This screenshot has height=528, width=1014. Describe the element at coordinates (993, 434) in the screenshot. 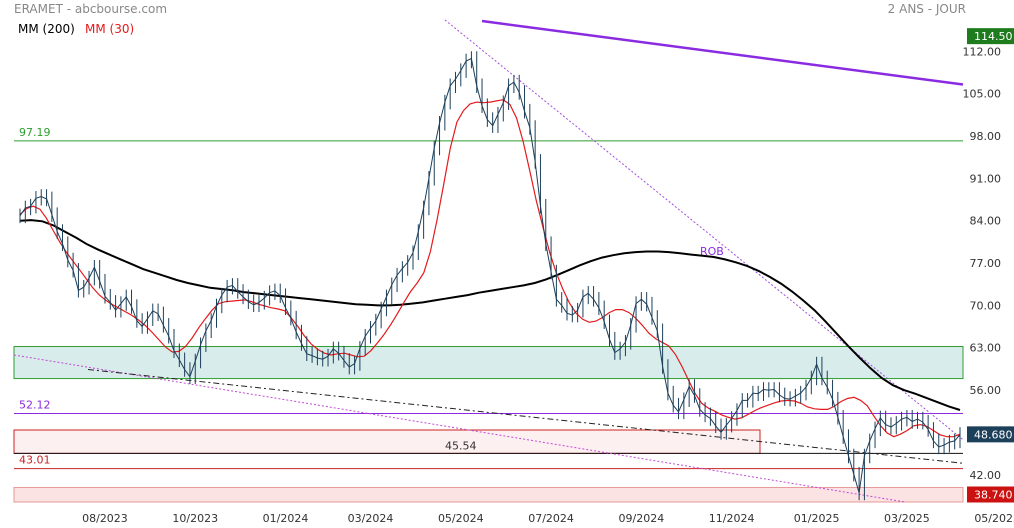

I see `value-badge-label-1: 48.680` at that location.